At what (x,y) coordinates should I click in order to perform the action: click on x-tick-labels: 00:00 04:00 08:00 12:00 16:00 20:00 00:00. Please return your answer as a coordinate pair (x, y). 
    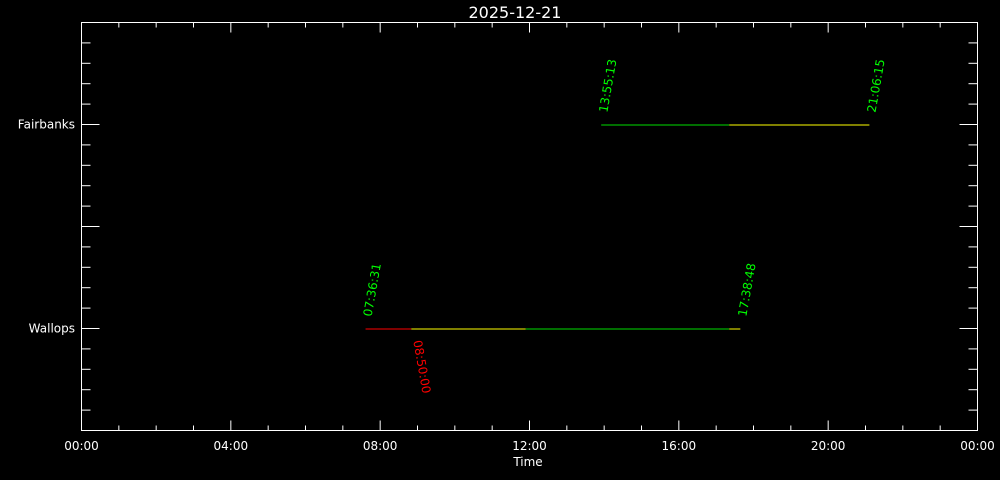
    Looking at the image, I should click on (529, 446).